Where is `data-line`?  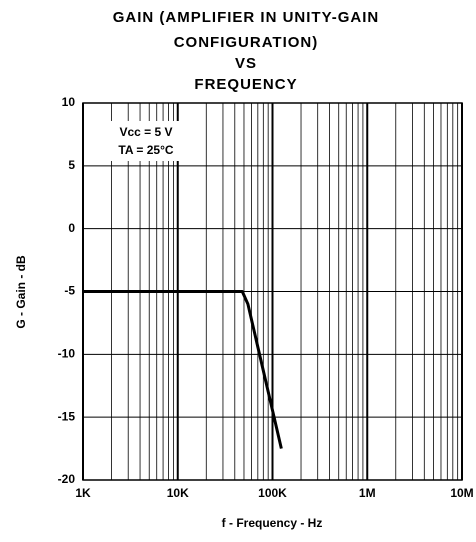
data-line is located at coordinates (183, 369).